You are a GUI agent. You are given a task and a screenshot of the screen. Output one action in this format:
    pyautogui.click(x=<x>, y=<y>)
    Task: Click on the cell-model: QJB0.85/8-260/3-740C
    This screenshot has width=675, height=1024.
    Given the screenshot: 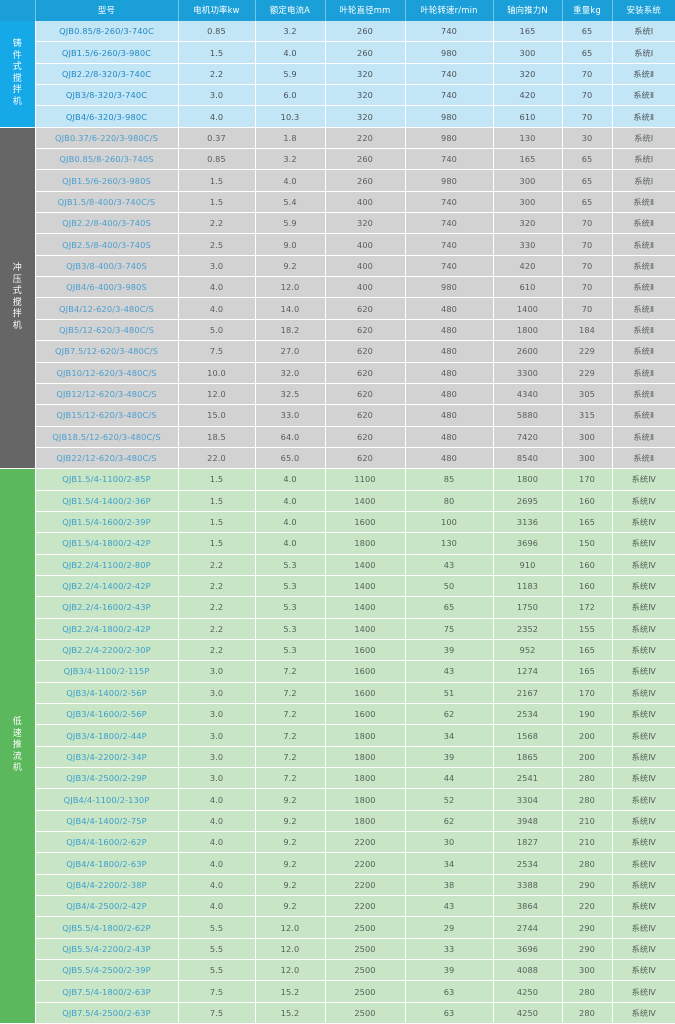 What is the action you would take?
    pyautogui.click(x=107, y=32)
    